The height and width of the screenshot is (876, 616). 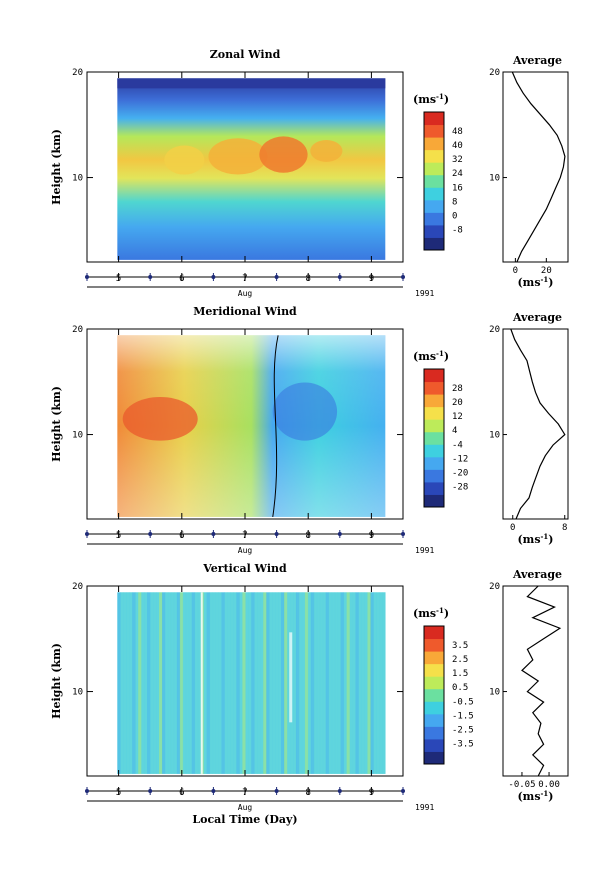 What do you see at coordinates (535, 796) in the screenshot?
I see `average-x-unit: (ms-1)` at bounding box center [535, 796].